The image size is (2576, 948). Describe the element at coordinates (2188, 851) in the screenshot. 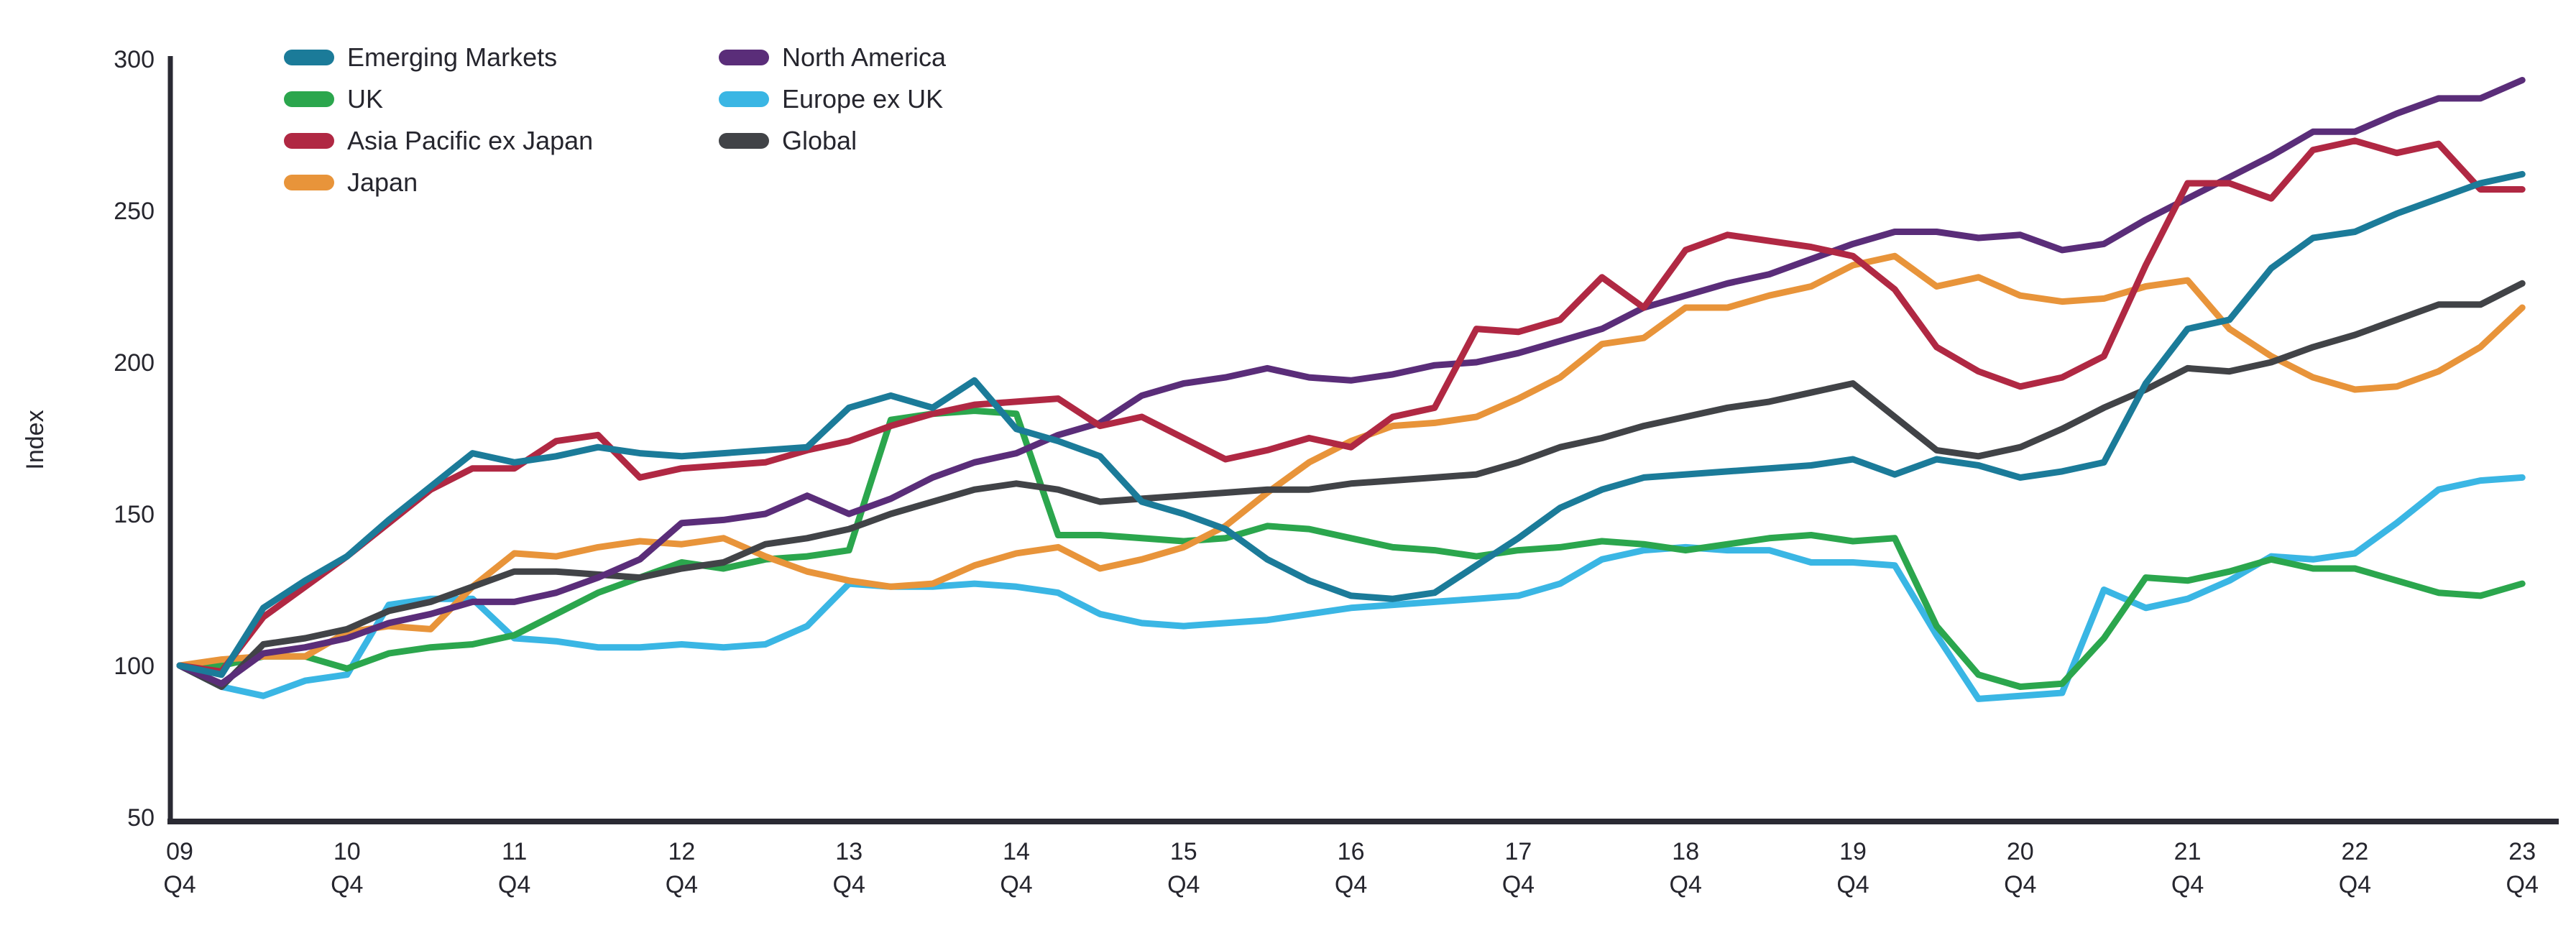

I see `x-tick-year-label: 21` at that location.